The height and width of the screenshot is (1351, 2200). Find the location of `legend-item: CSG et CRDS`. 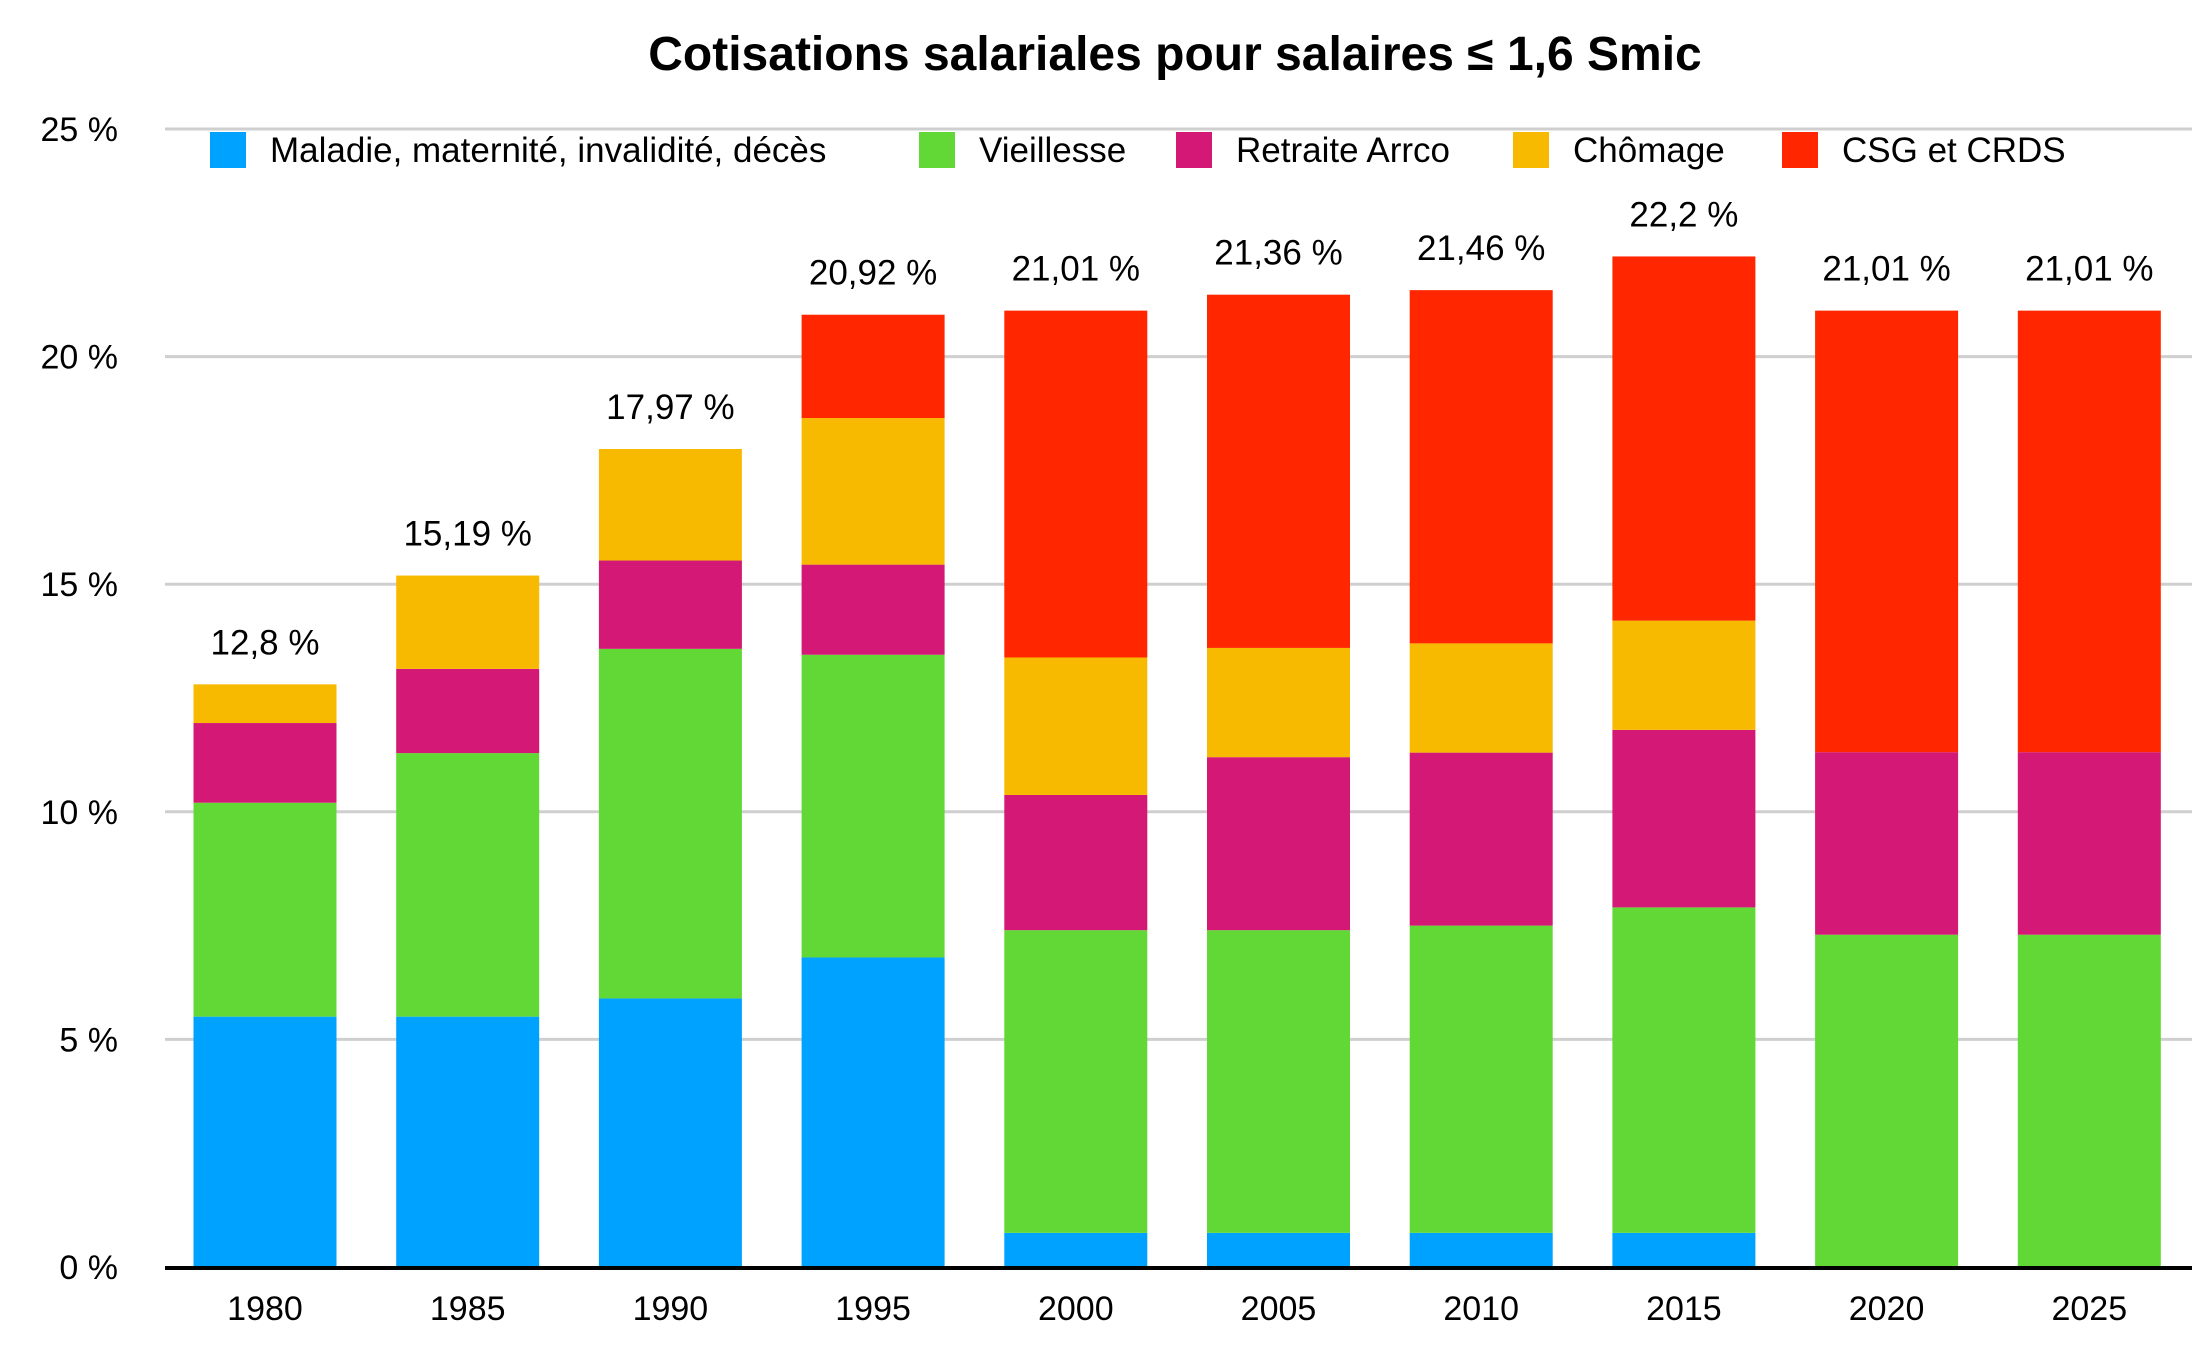

legend-item: CSG et CRDS is located at coordinates (1924, 150).